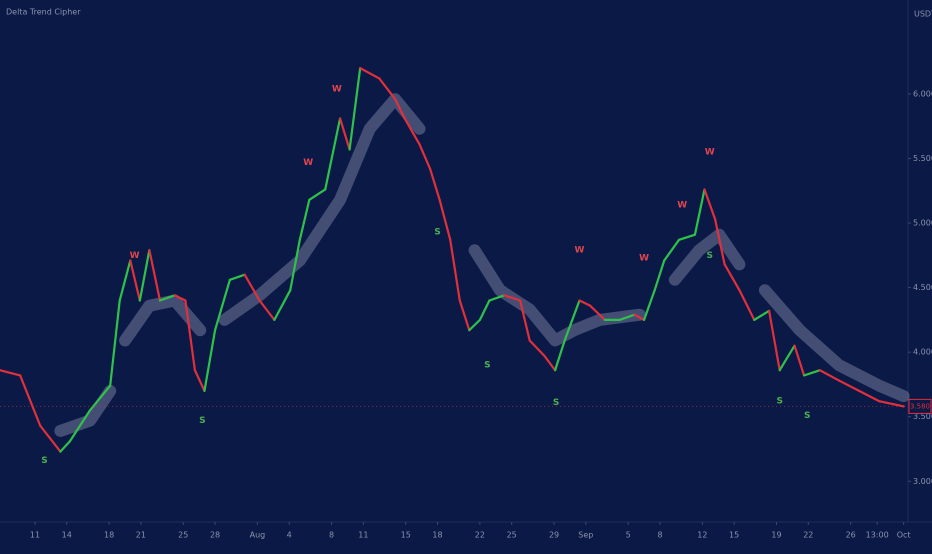  I want to click on x-tick-label: 4, so click(289, 535).